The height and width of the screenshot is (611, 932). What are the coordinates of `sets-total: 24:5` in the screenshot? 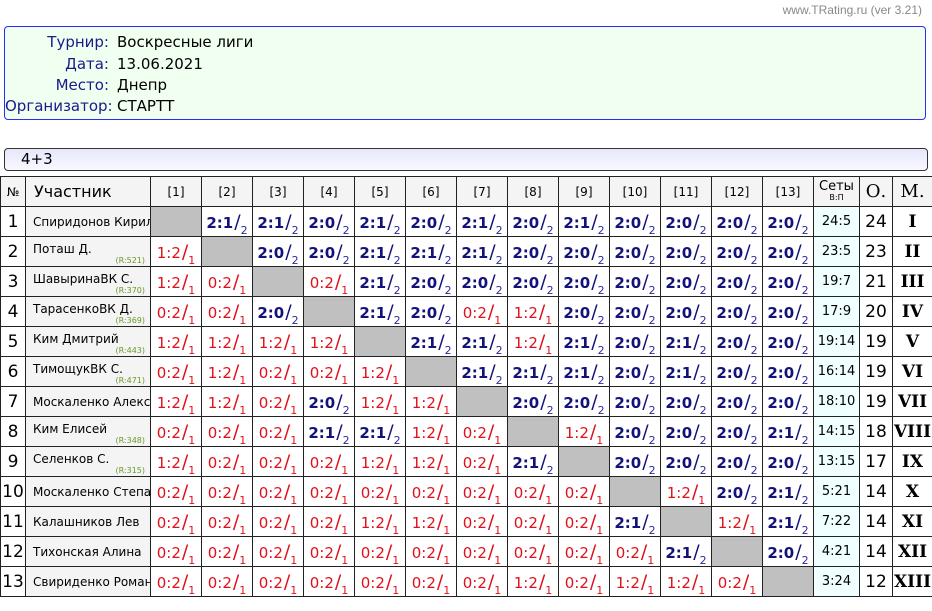 It's located at (836, 221).